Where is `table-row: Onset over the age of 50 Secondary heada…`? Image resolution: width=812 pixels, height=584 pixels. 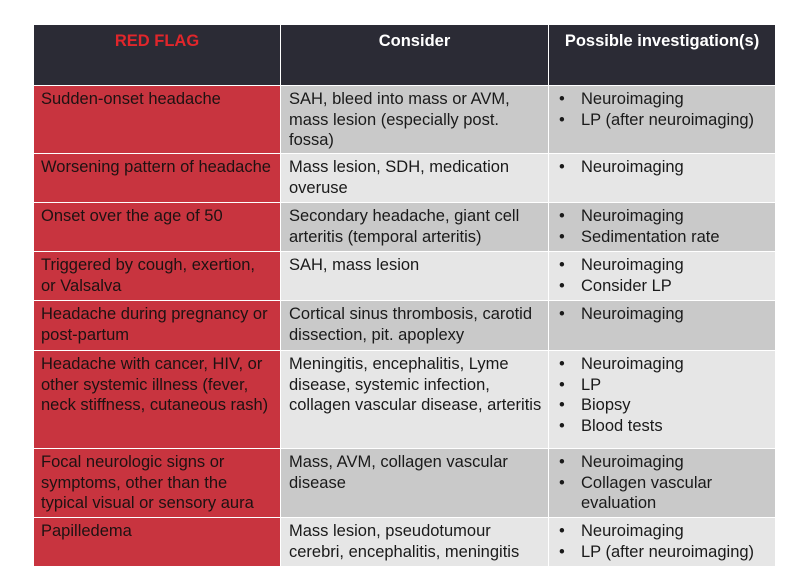
table-row: Onset over the age of 50 Secondary heada… is located at coordinates (404, 227).